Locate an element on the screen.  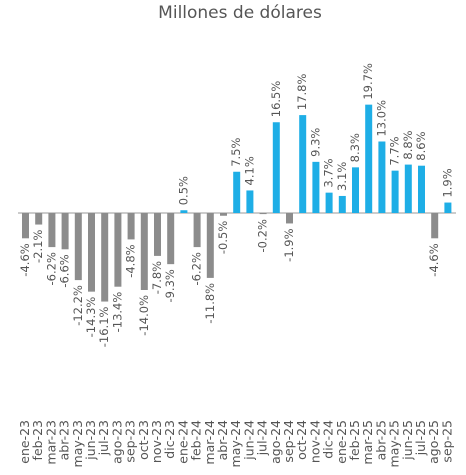
x-tick-label: dic-23 is located at coordinates (169, 439).